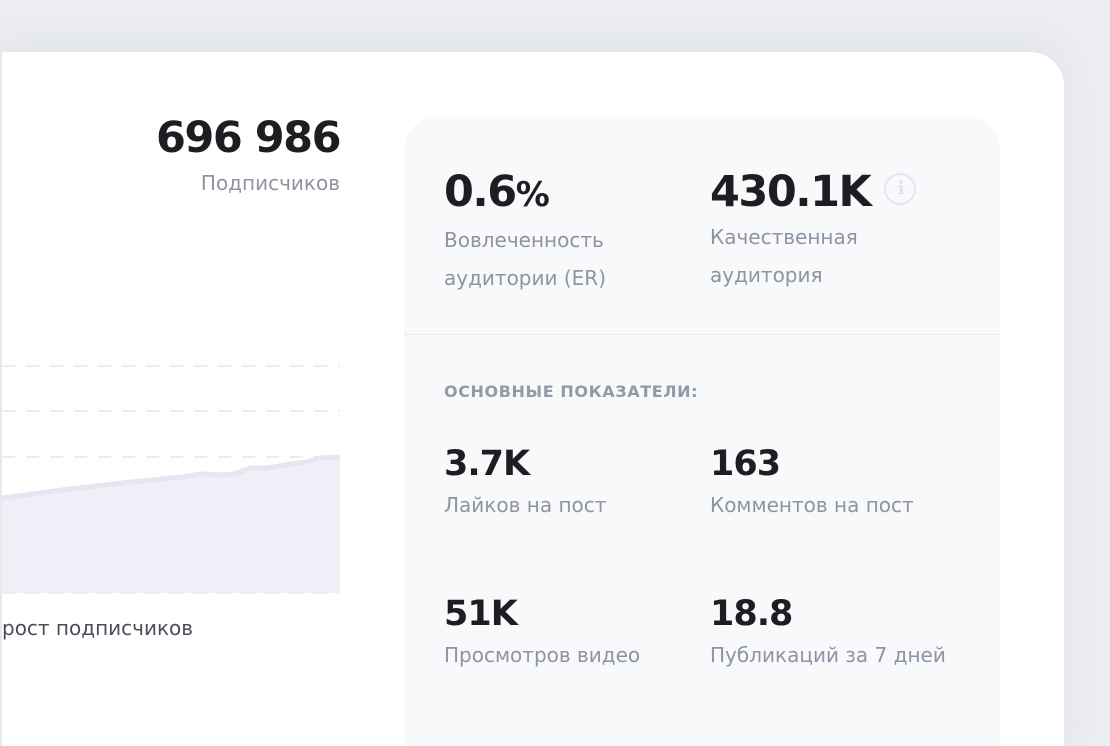  Describe the element at coordinates (481, 614) in the screenshot. I see `metric-value: 51K` at that location.